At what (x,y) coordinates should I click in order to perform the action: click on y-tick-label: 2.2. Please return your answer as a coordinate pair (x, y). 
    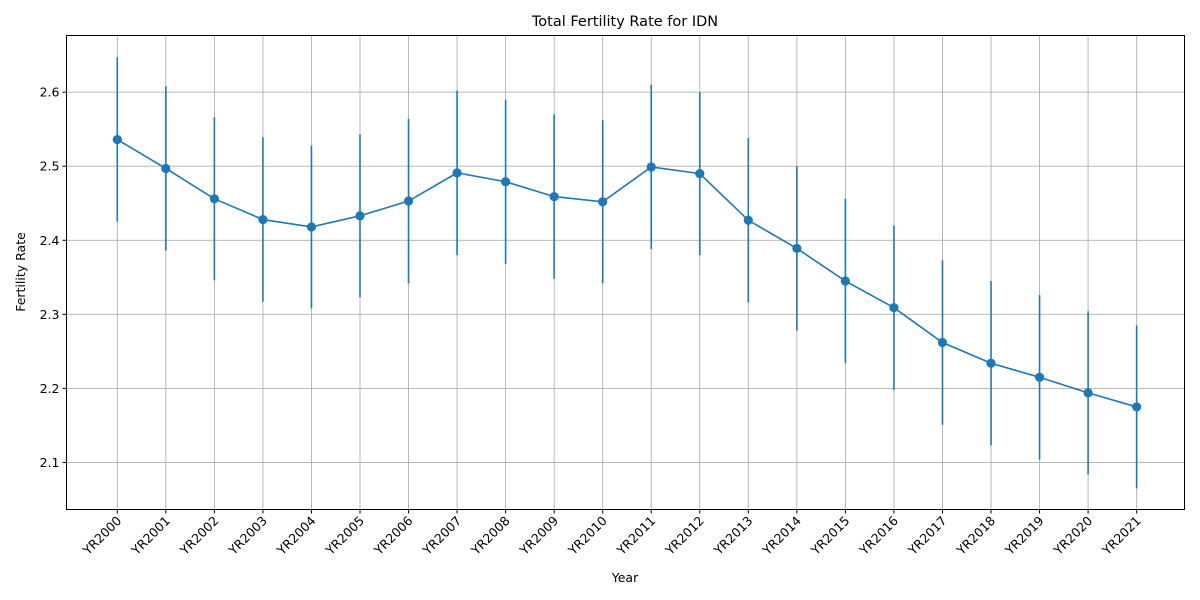
    Looking at the image, I should click on (50, 388).